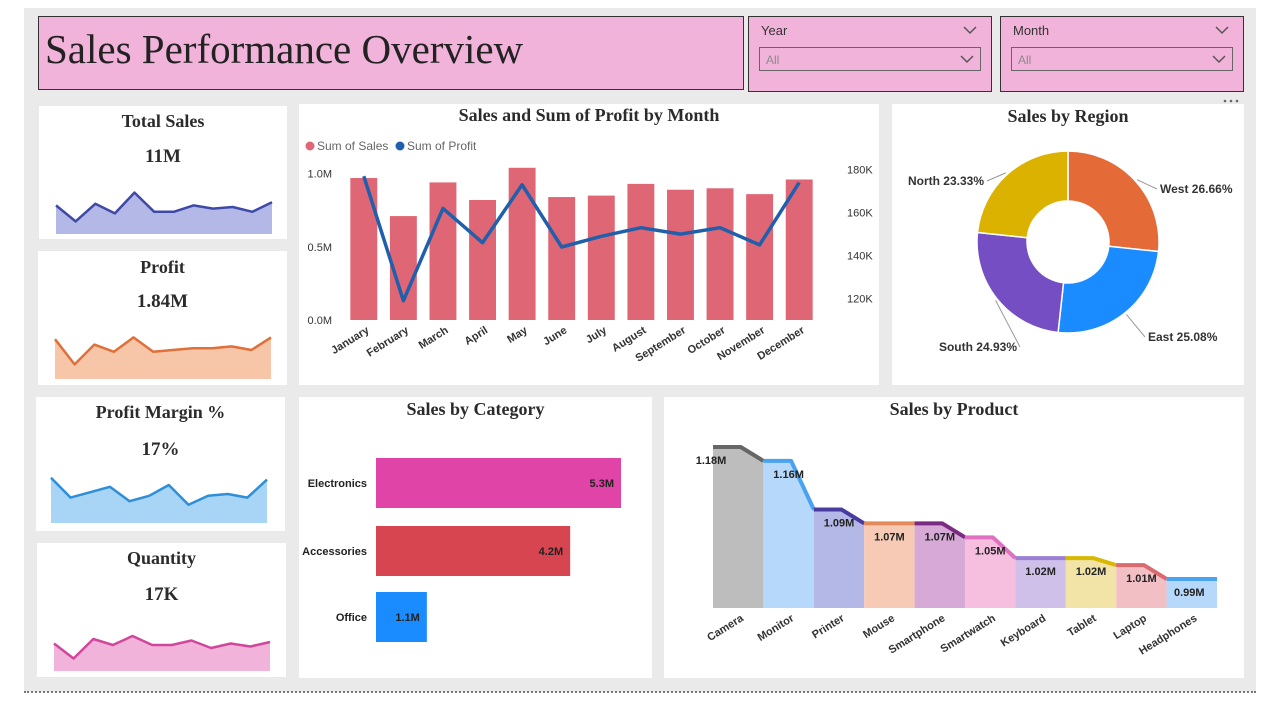  What do you see at coordinates (1141, 579) in the screenshot?
I see `product-value-label: 1.01M` at bounding box center [1141, 579].